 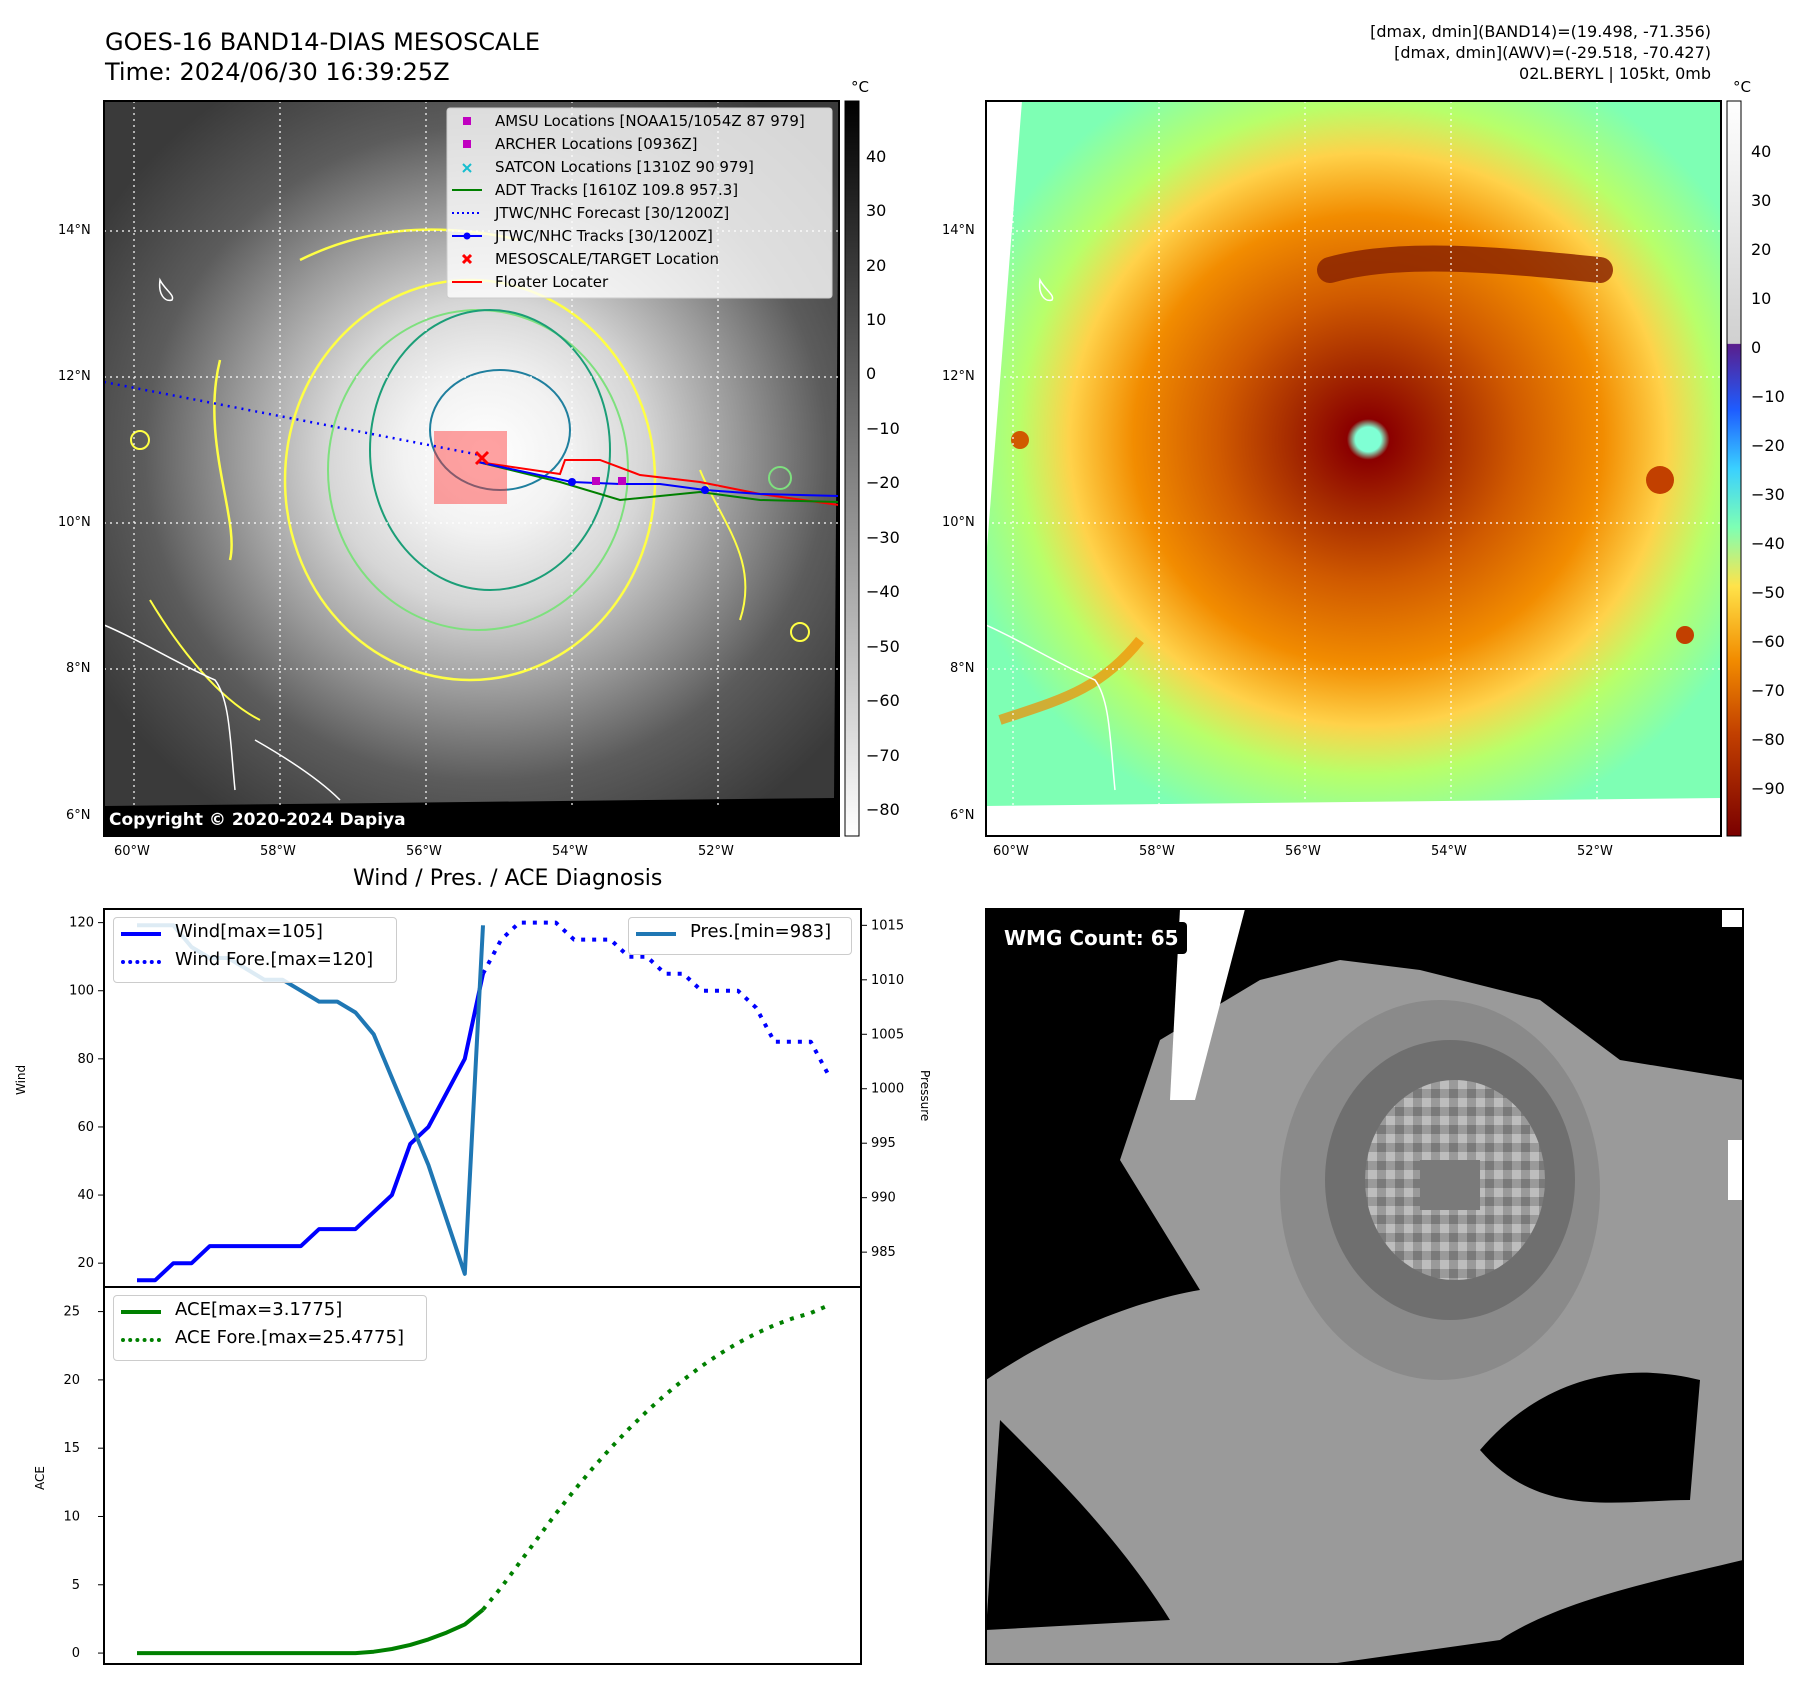 I want to click on chart-title: GOES-16 BAND14-DIAS MESOSCALE, so click(x=323, y=42).